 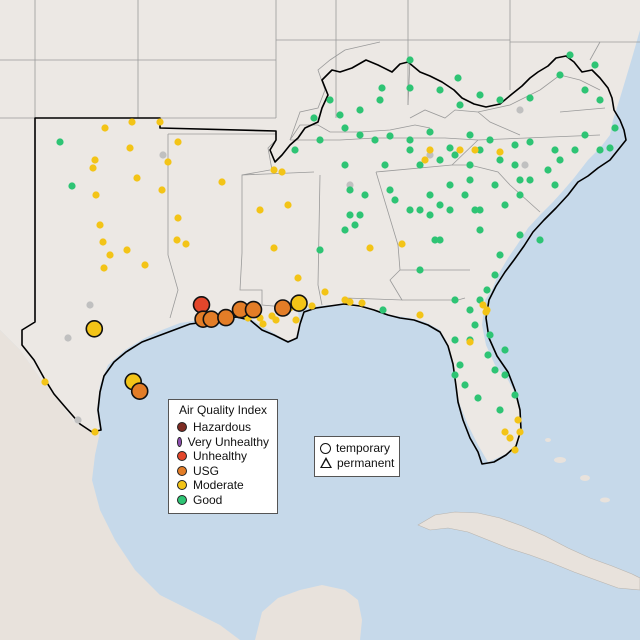 I want to click on legend-label-permanent: permanent, so click(x=366, y=462).